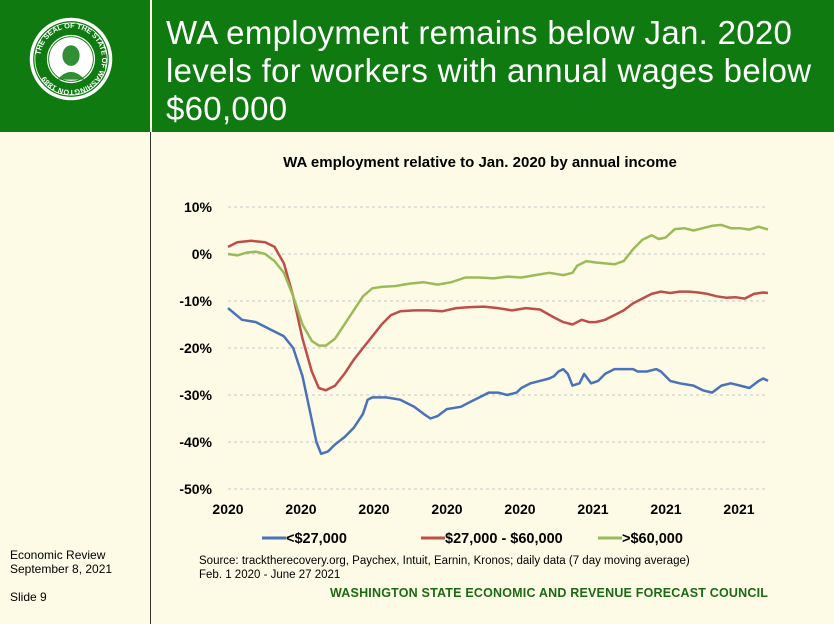 Image resolution: width=834 pixels, height=624 pixels. I want to click on seal-panel: THE SEAL OF THE STATE OF WASHINGTON 1889, so click(75, 66).